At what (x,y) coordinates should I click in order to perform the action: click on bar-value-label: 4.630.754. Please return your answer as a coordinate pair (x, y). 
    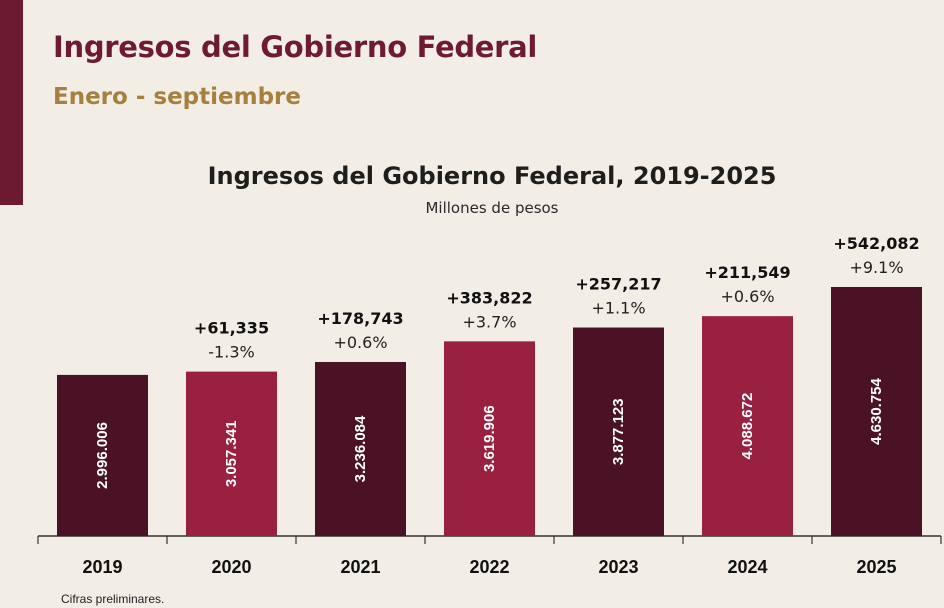
    Looking at the image, I should click on (876, 410).